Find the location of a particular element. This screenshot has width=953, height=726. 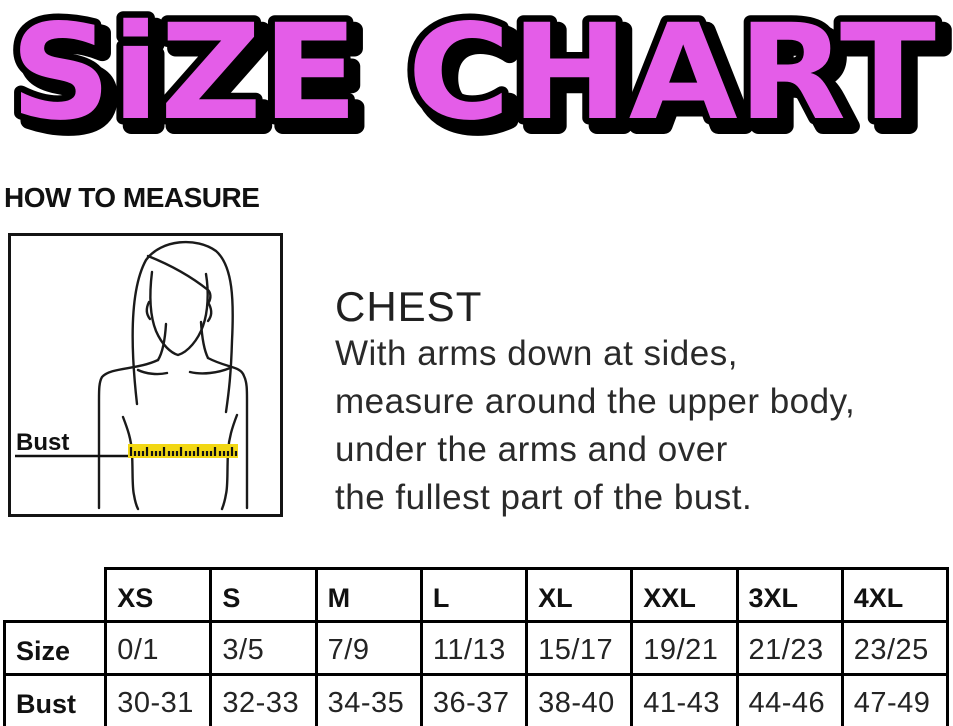

figure-face is located at coordinates (179, 313).